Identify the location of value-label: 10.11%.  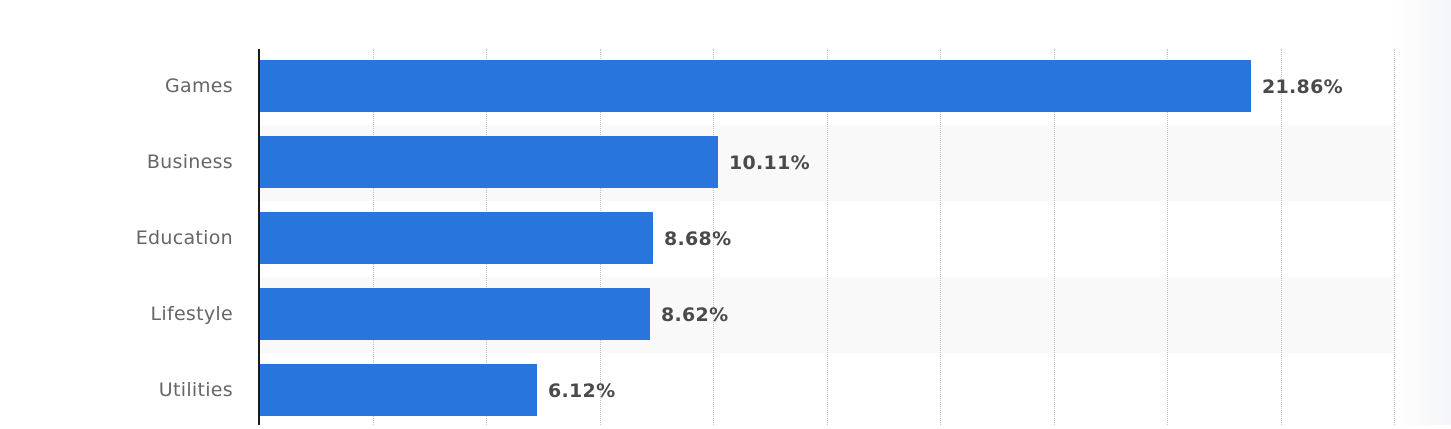
(769, 163).